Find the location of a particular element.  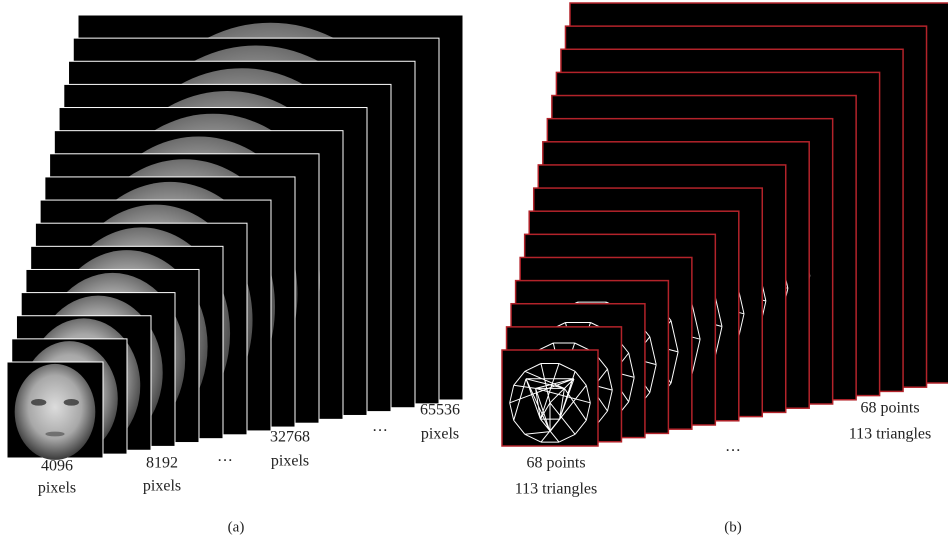

panel-caption: (b) is located at coordinates (733, 527).